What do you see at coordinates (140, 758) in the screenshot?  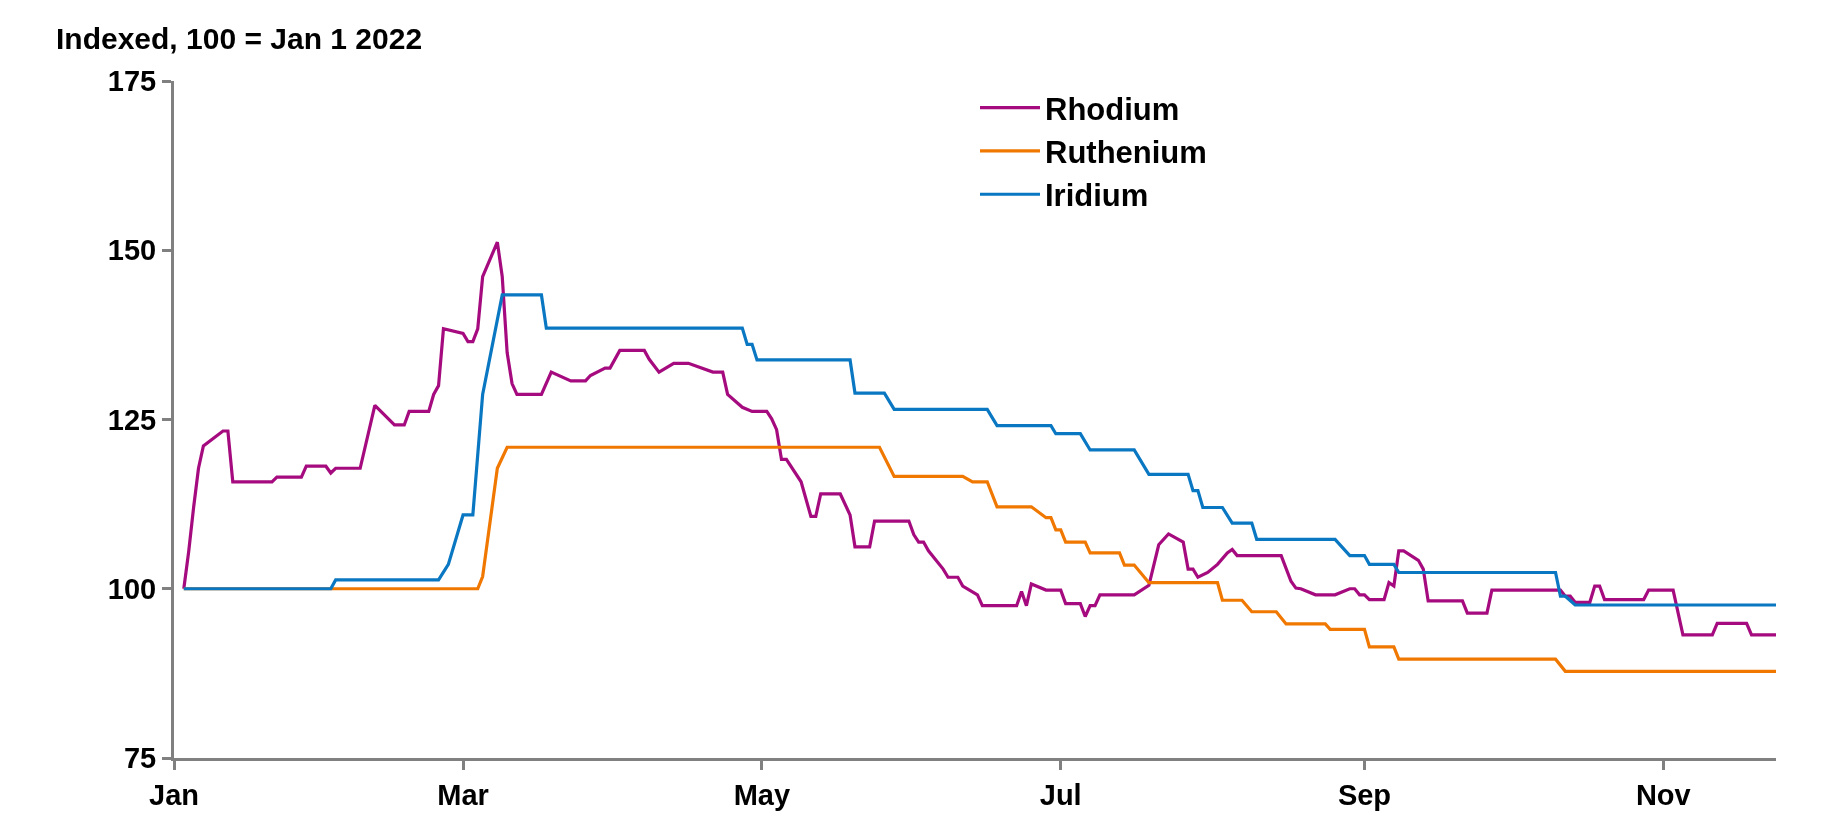 I see `y-tick-label: 75` at bounding box center [140, 758].